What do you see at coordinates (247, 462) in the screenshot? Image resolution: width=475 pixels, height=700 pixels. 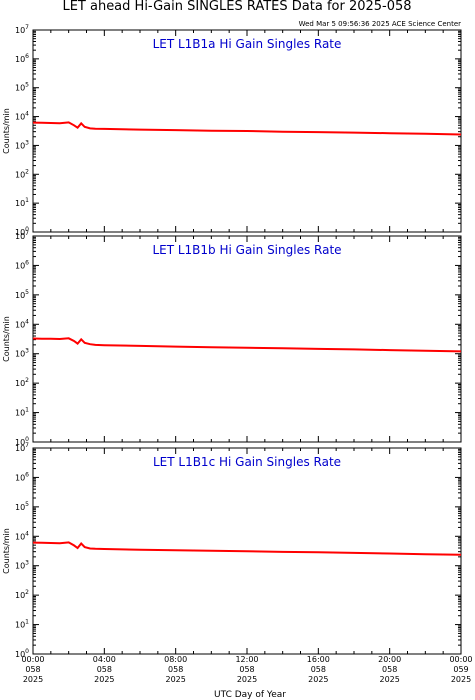 I see `panel-title: LET L1B1c Hi Gain Singles Rate` at bounding box center [247, 462].